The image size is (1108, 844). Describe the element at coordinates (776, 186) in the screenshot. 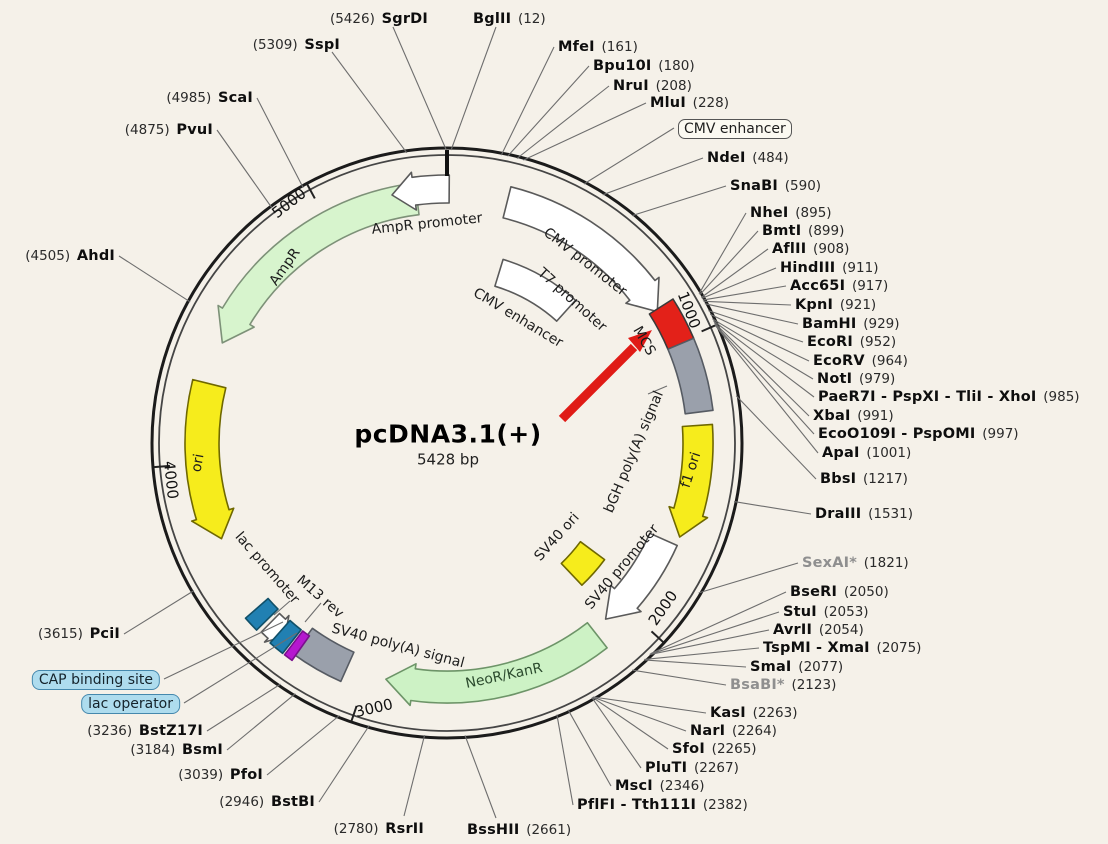

I see `site-label-snabi: SnaBI (590)` at that location.